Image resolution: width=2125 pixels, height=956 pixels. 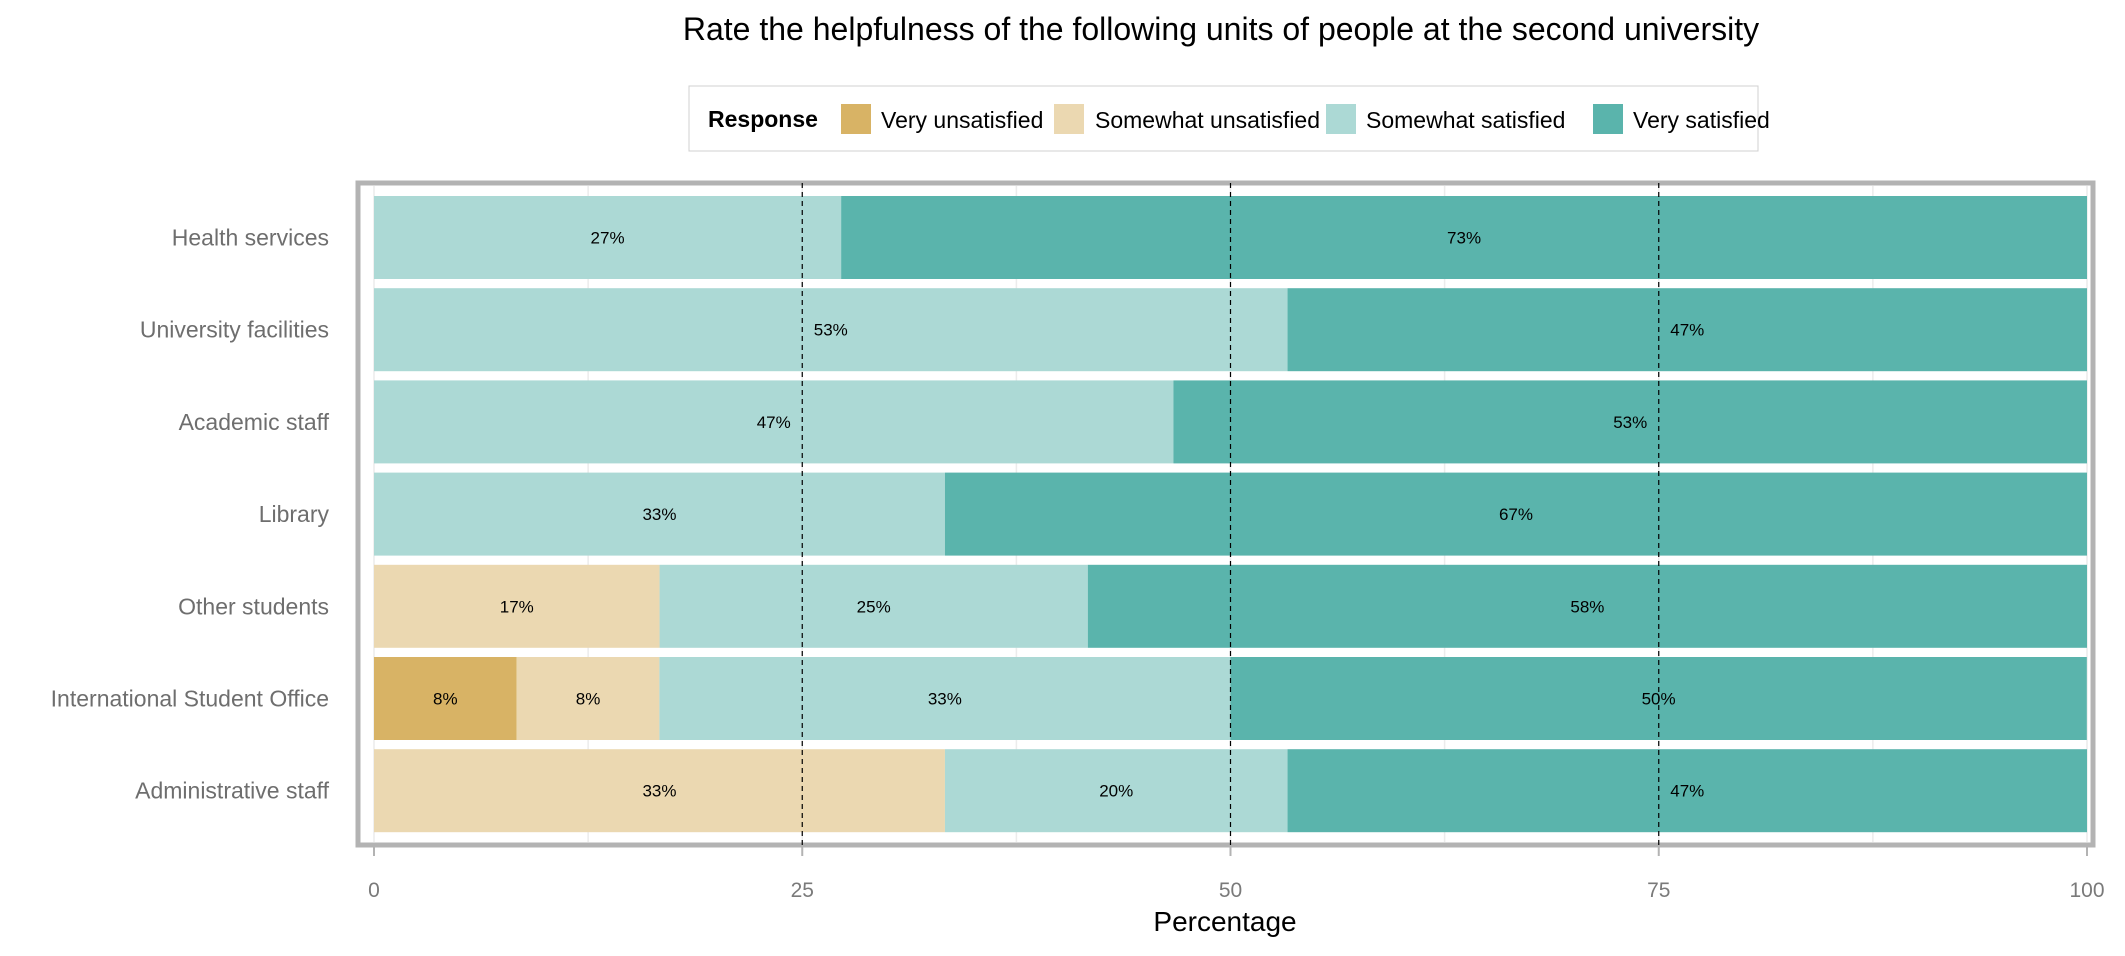 I want to click on data-label: 73%, so click(x=1464, y=238).